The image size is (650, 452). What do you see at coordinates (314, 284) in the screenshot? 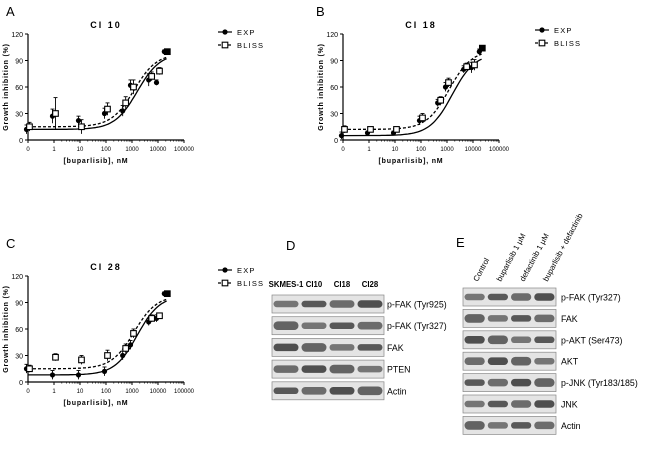
I see `lane-label: Cl10` at bounding box center [314, 284].